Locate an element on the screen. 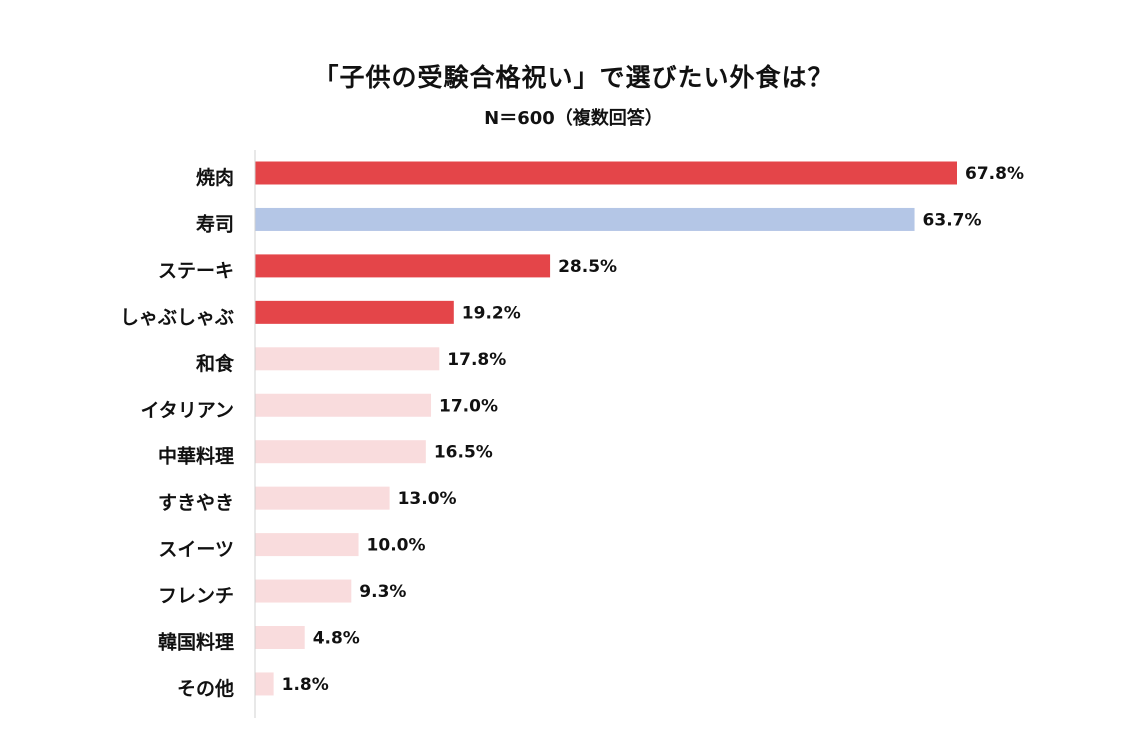  category-label: フレンチ is located at coordinates (196, 596).